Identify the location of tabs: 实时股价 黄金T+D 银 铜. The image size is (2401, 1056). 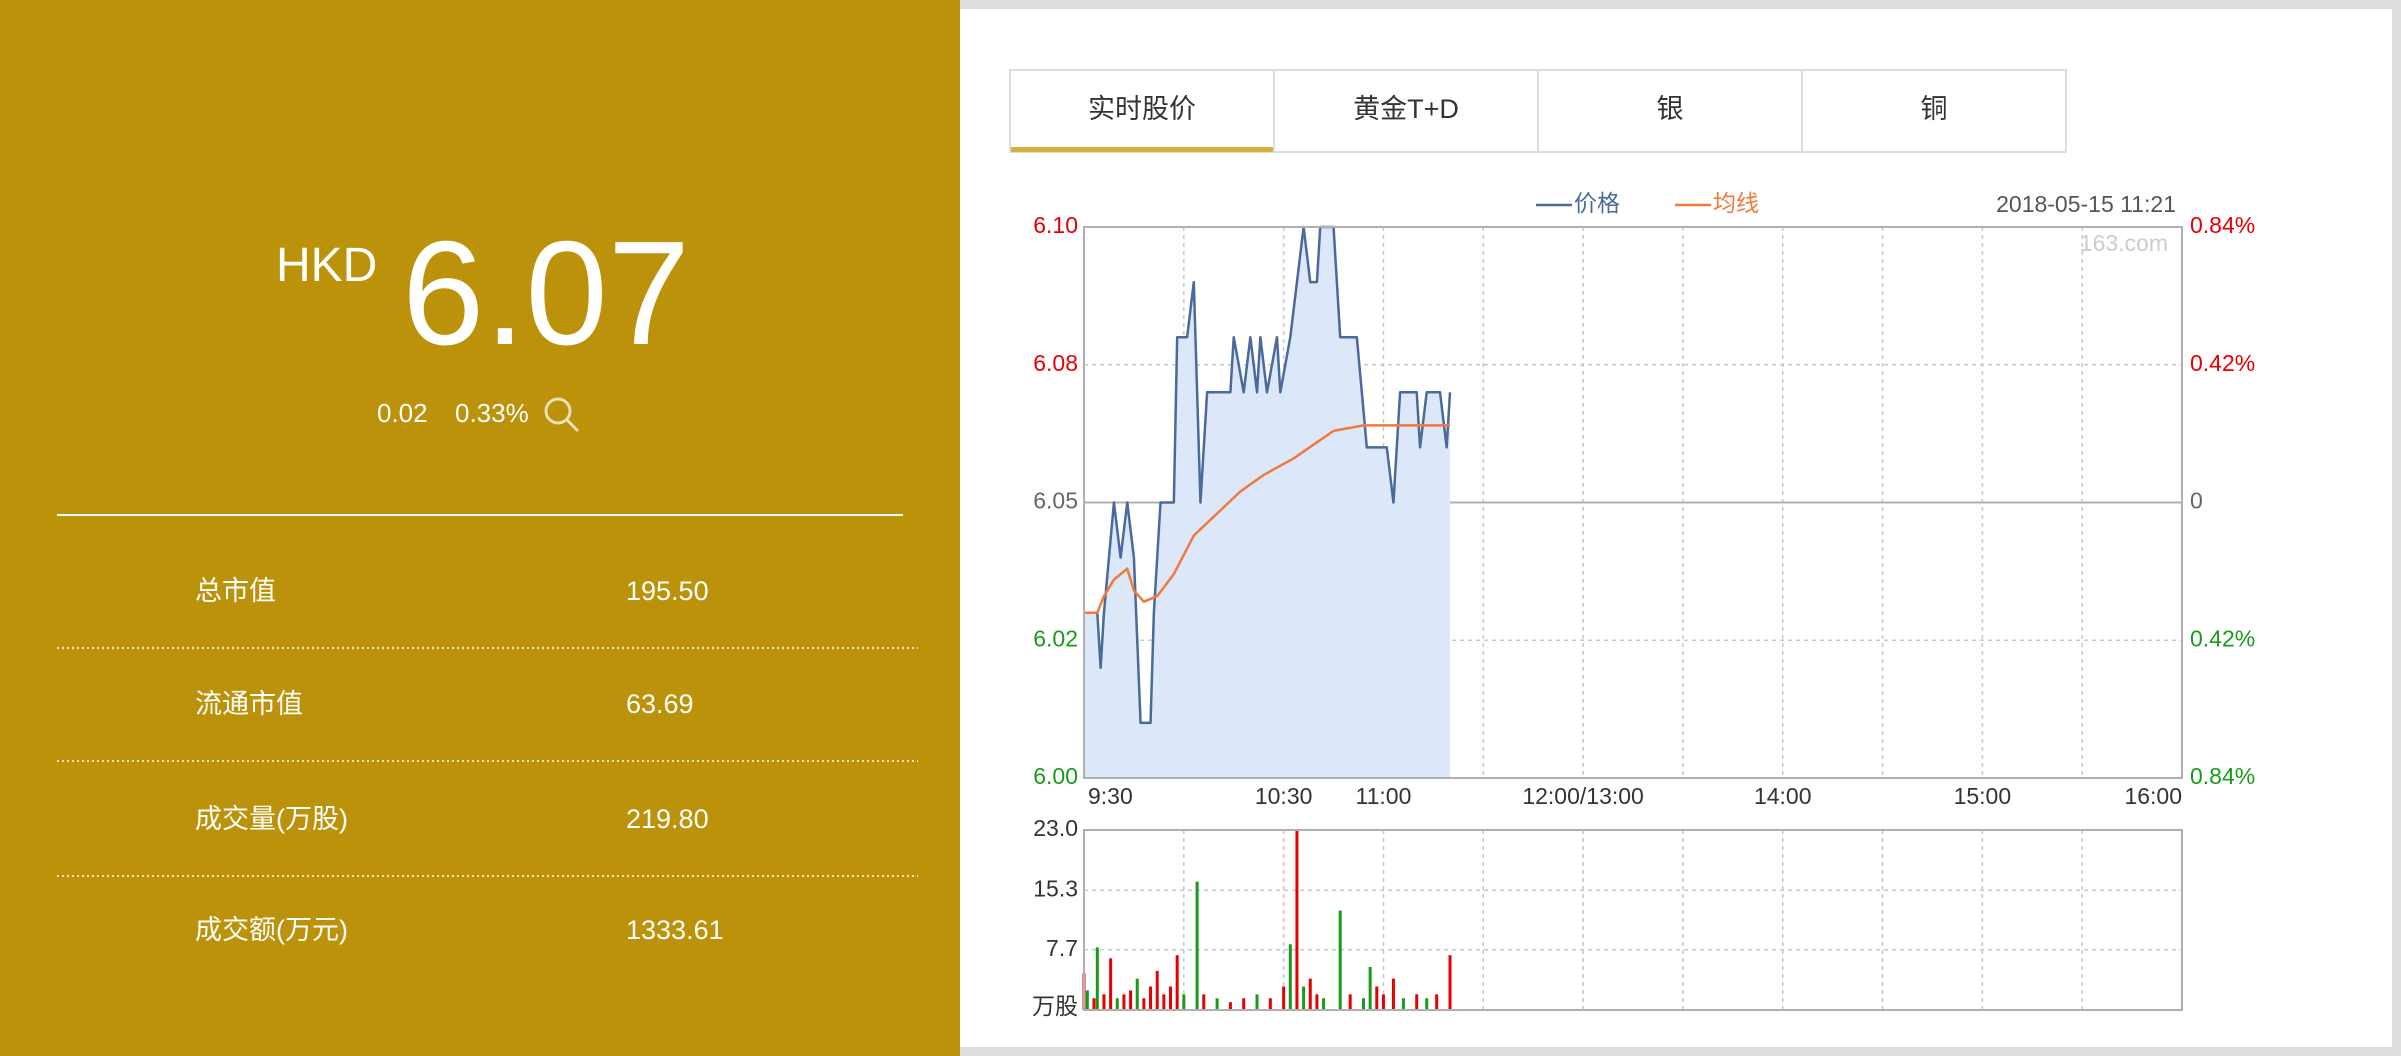
(1538, 111).